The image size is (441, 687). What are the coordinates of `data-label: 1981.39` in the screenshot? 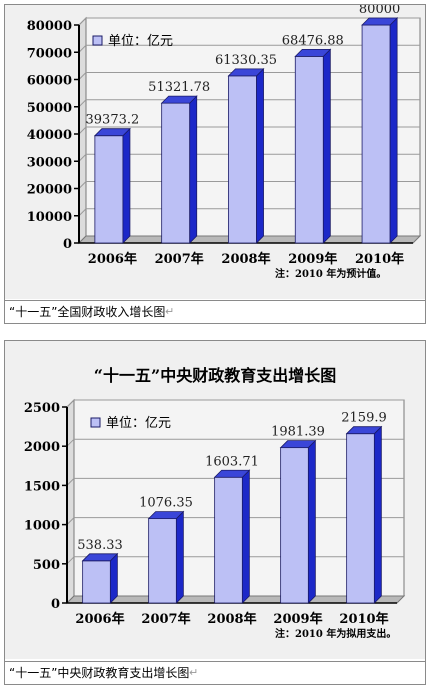 It's located at (298, 432).